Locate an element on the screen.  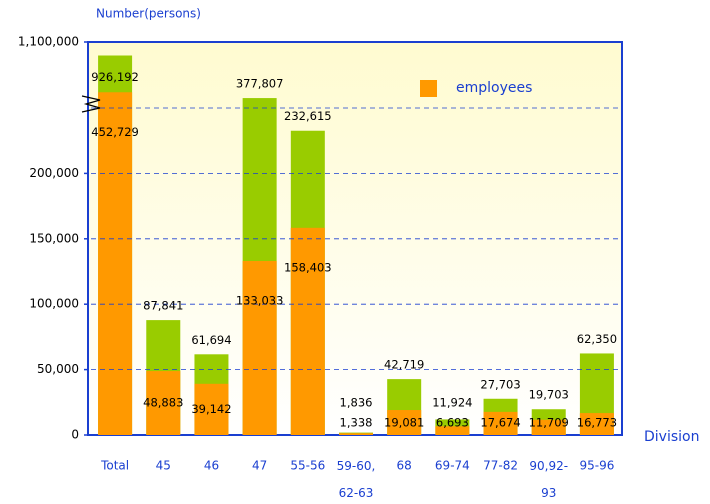
value-label: 926,192 is located at coordinates (115, 77).